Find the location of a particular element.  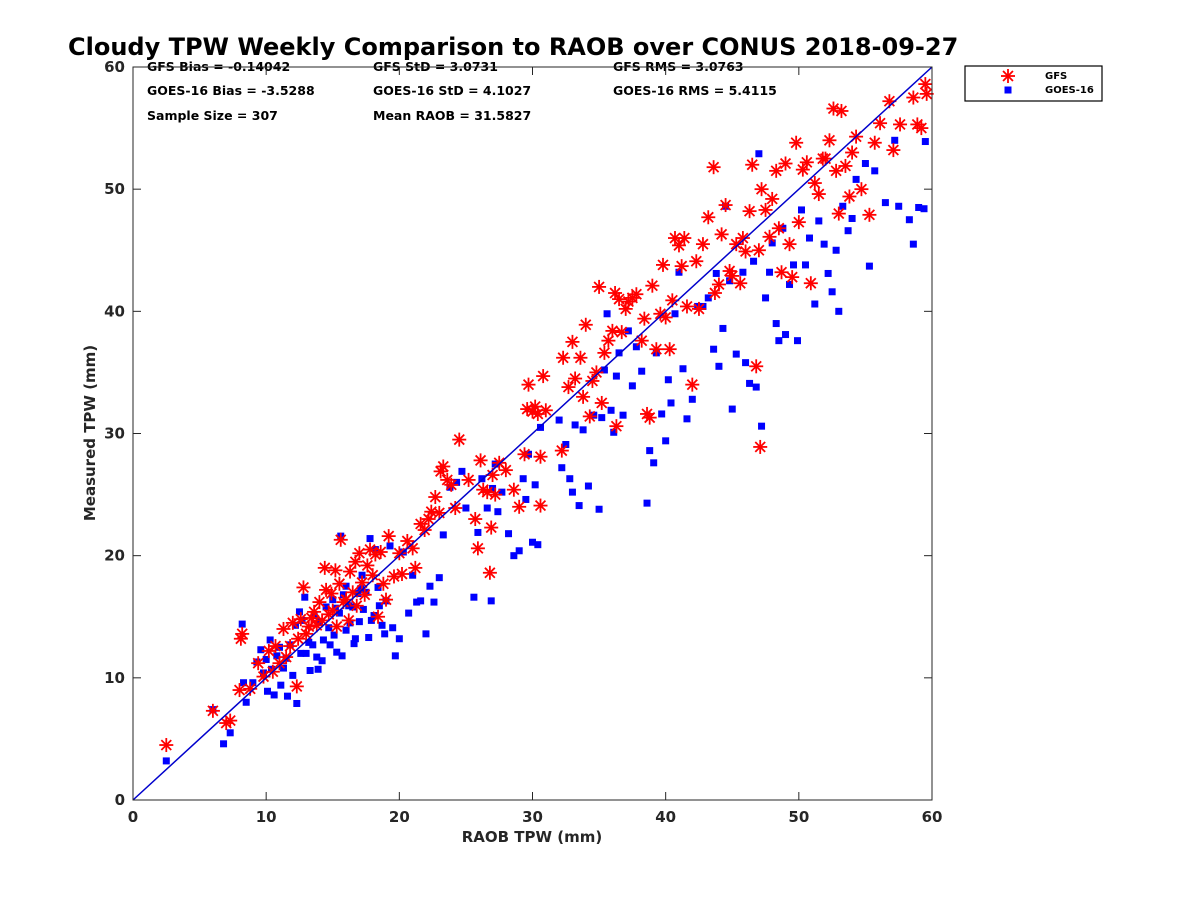

legend: GFS GOES-16 is located at coordinates (1033, 83).